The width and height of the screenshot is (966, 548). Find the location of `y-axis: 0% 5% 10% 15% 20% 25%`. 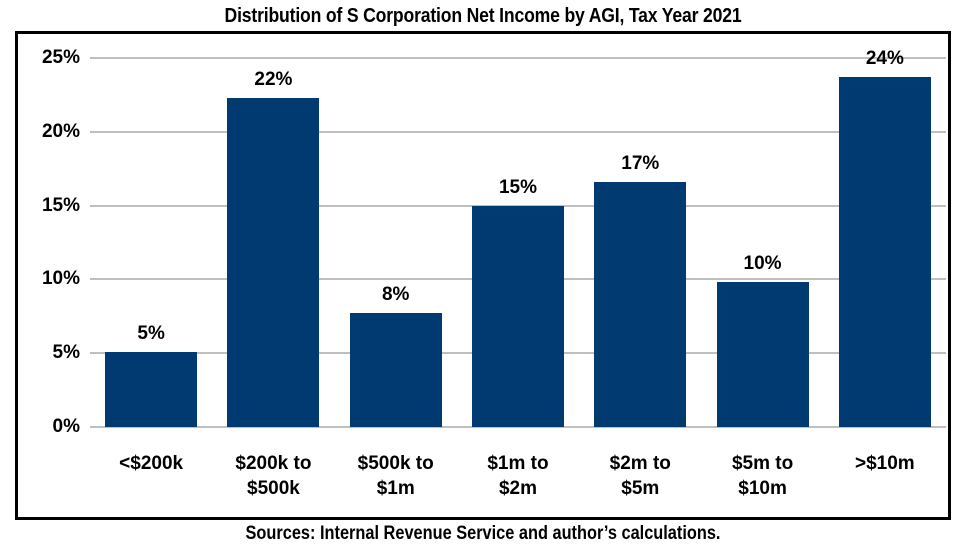

y-axis: 0% 5% 10% 15% 20% 25% is located at coordinates (49, 242).